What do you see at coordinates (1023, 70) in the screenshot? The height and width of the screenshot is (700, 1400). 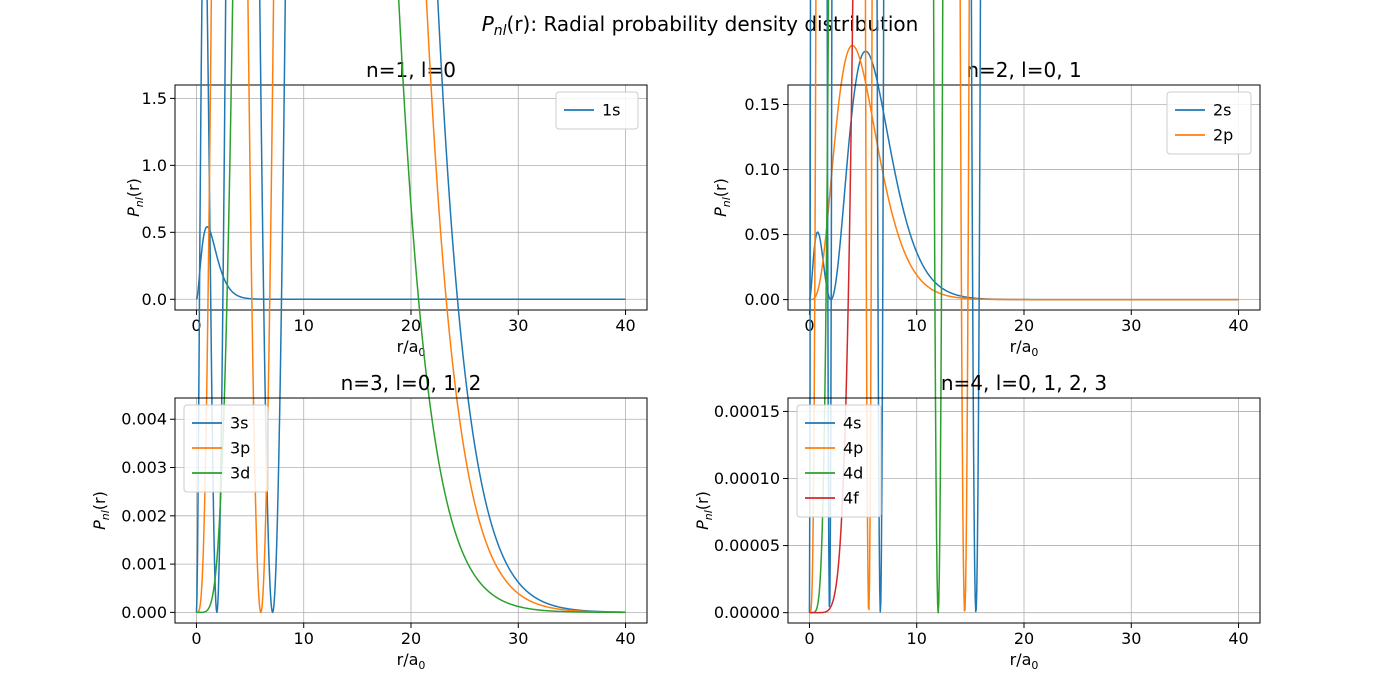 I see `subplot-title: n=2, l=0, 1` at bounding box center [1023, 70].